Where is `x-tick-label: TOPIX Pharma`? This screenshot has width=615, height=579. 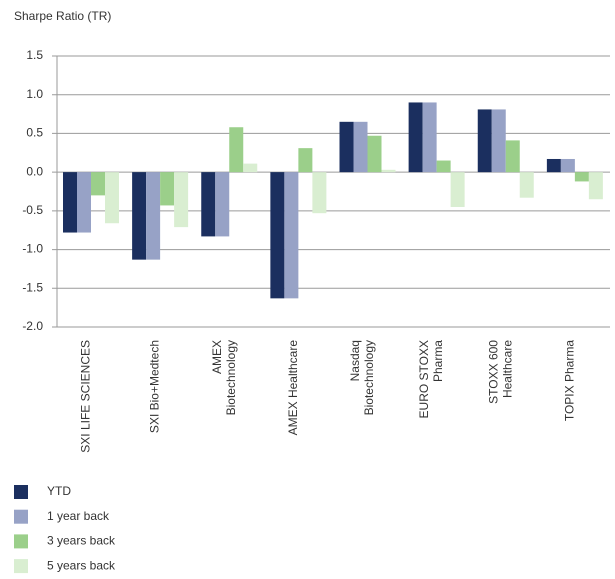 x-tick-label: TOPIX Pharma is located at coordinates (570, 380).